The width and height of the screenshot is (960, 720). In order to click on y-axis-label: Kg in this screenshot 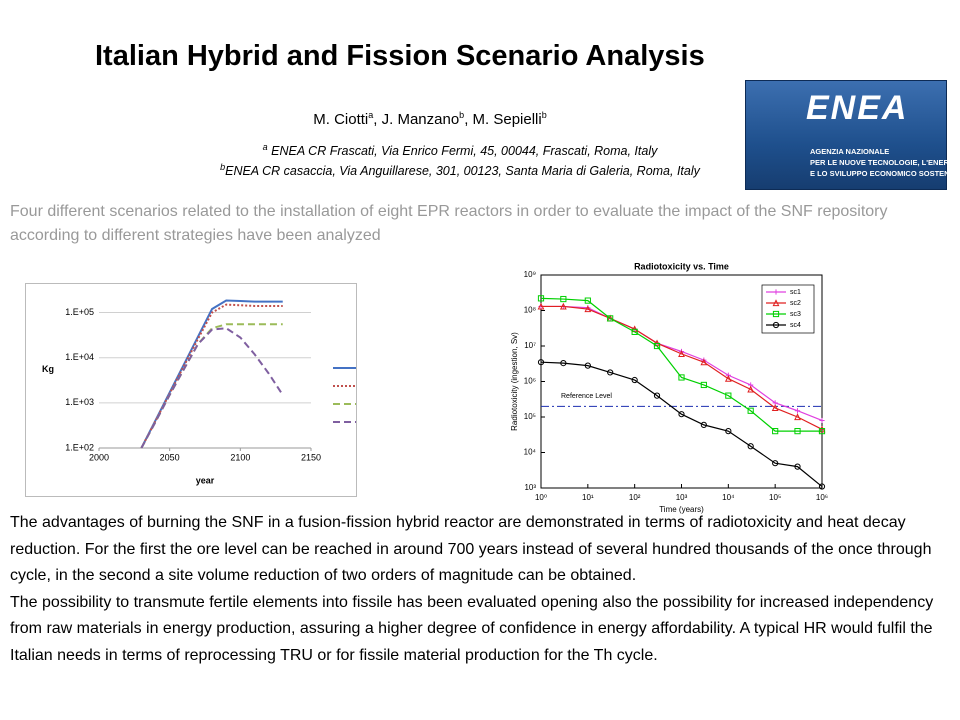, I will do `click(48, 369)`.